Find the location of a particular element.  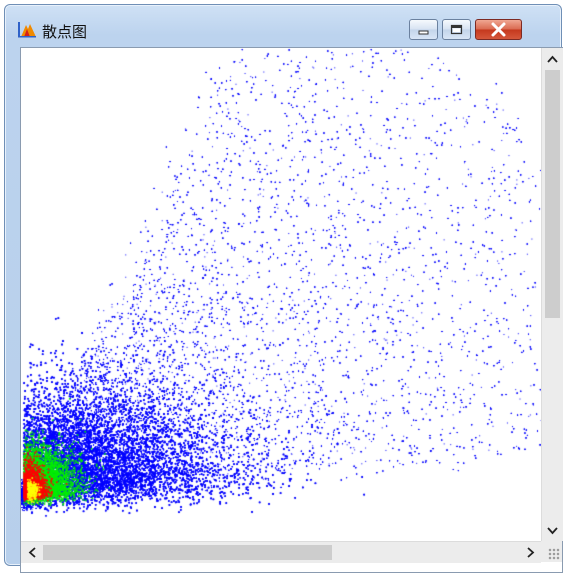

chevron-right-icon is located at coordinates (530, 552).